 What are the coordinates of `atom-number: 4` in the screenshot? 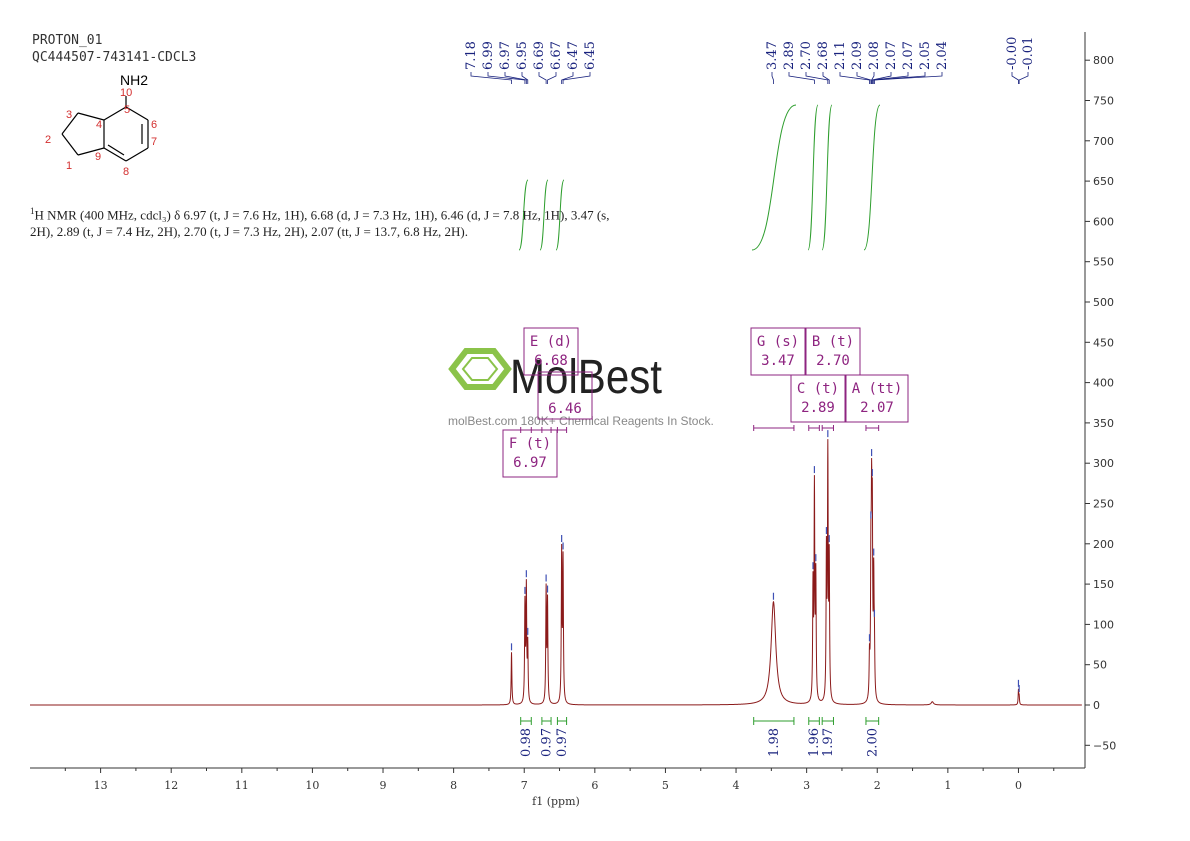 It's located at (99, 125).